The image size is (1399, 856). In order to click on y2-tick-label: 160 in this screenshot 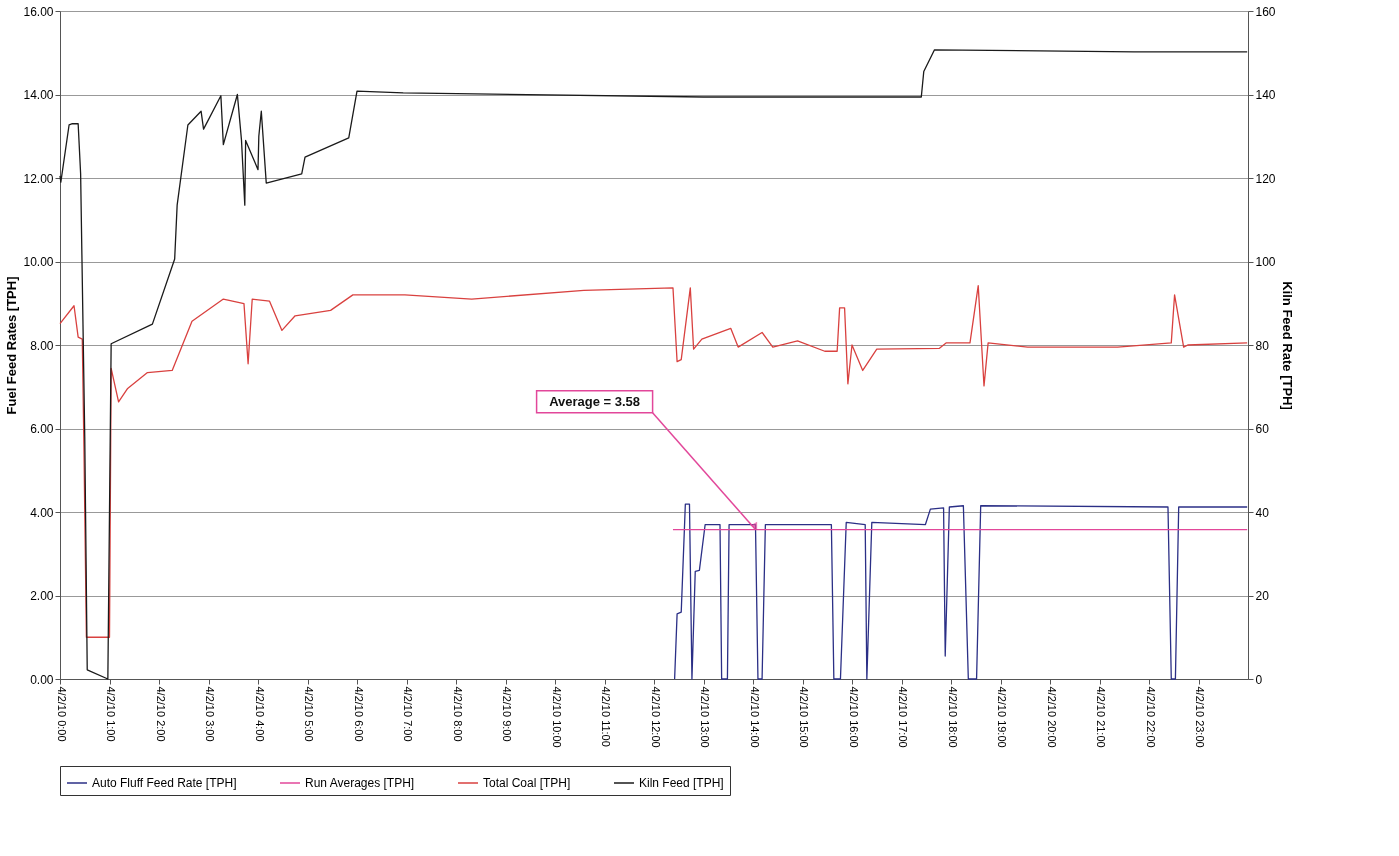, I will do `click(1265, 11)`.